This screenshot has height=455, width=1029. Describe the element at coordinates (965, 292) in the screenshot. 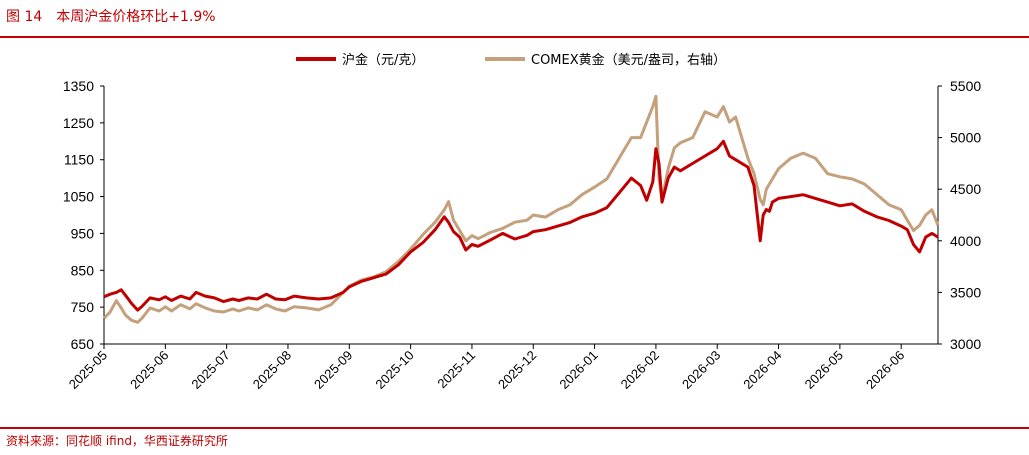

I see `right-tick-label: 3500` at that location.